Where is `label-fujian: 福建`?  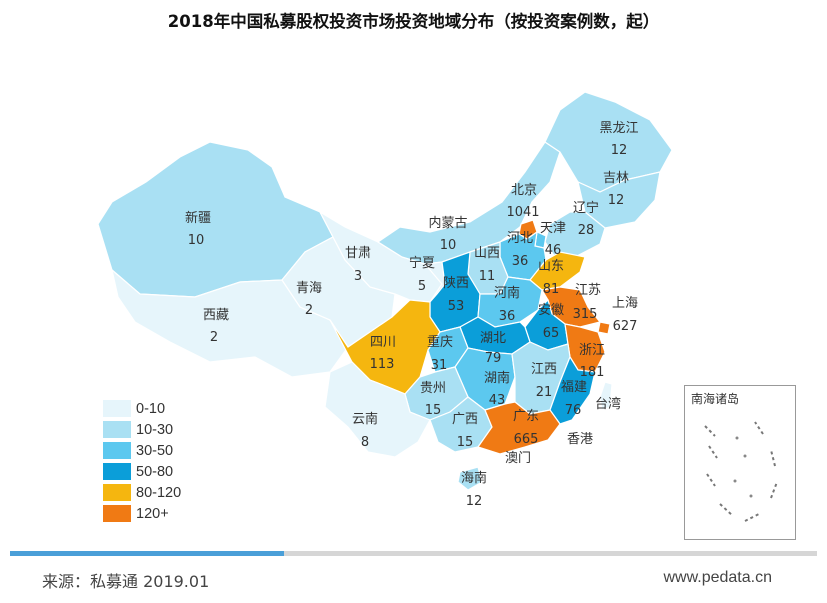 label-fujian: 福建 is located at coordinates (574, 387).